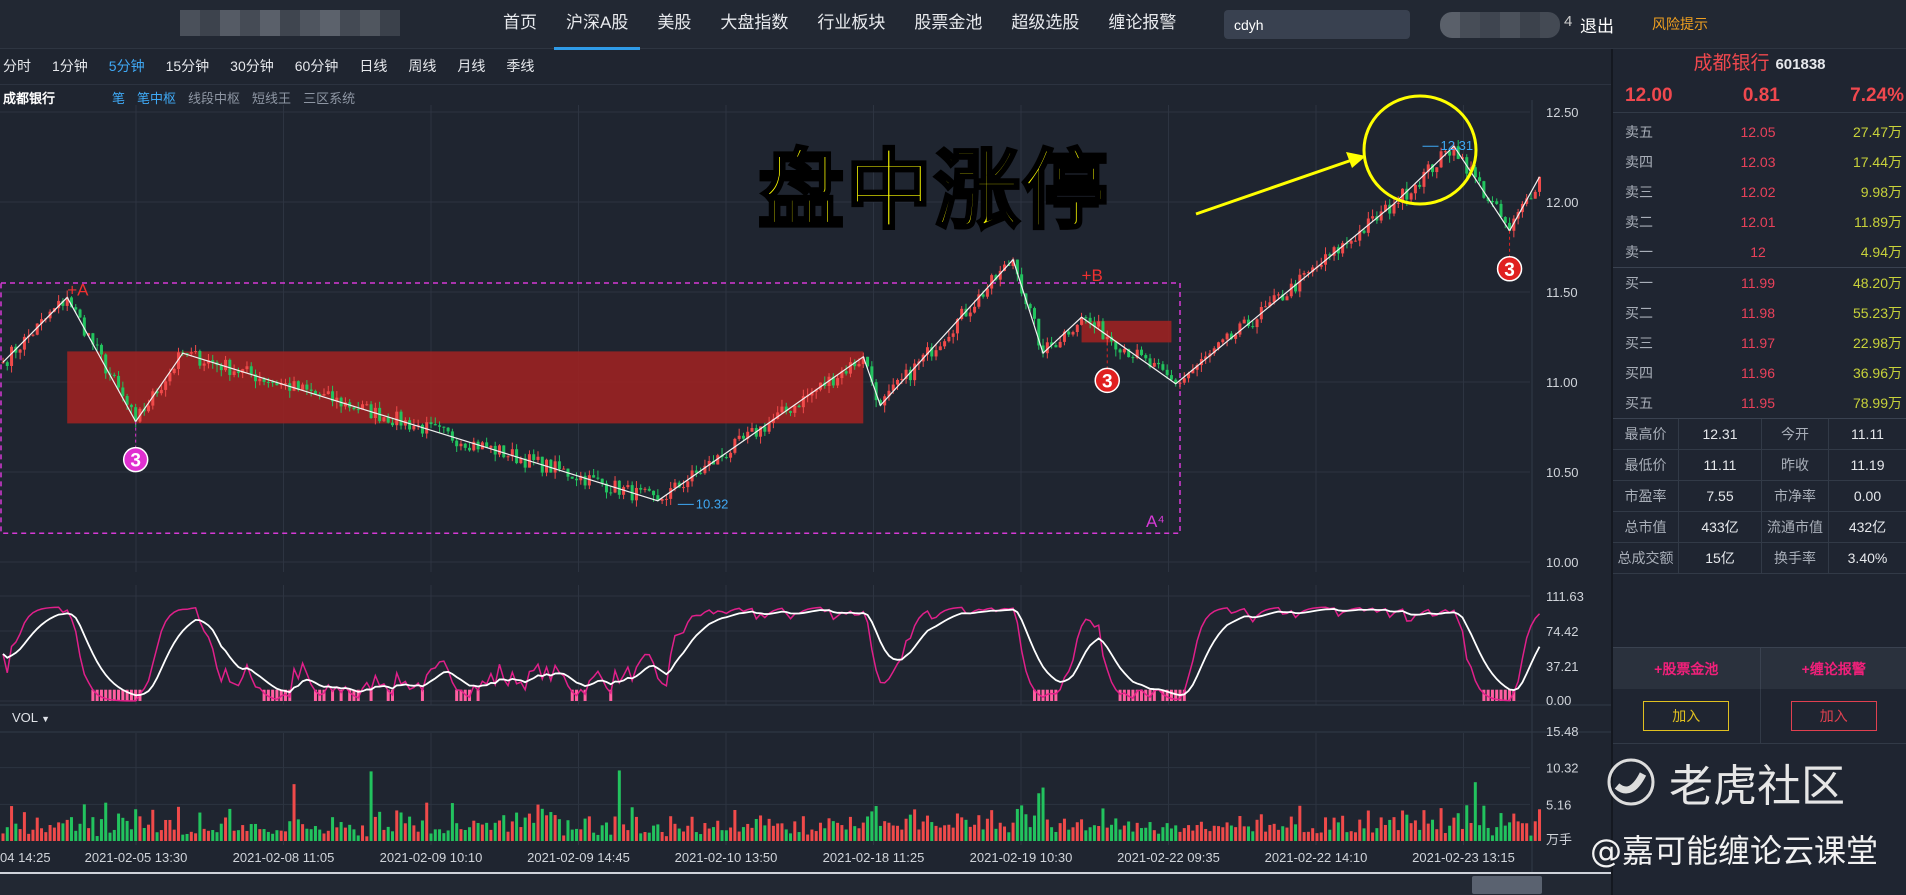 This screenshot has height=895, width=1906. Describe the element at coordinates (471, 66) in the screenshot. I see `period-tab: 月线` at that location.